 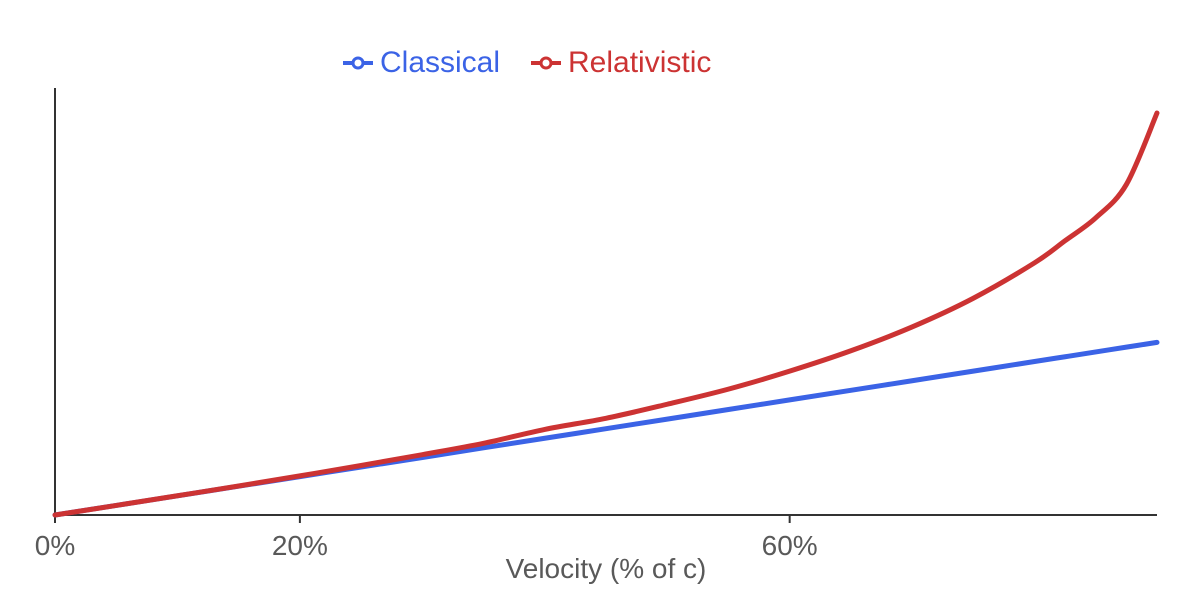 I want to click on legend-marker-classical, so click(x=358, y=63).